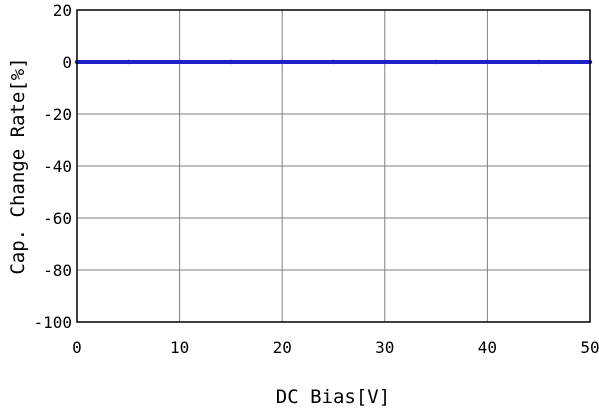  I want to click on y-tick-labels: 20 0 -20 -40 -60 -80 -100, so click(52, 166).